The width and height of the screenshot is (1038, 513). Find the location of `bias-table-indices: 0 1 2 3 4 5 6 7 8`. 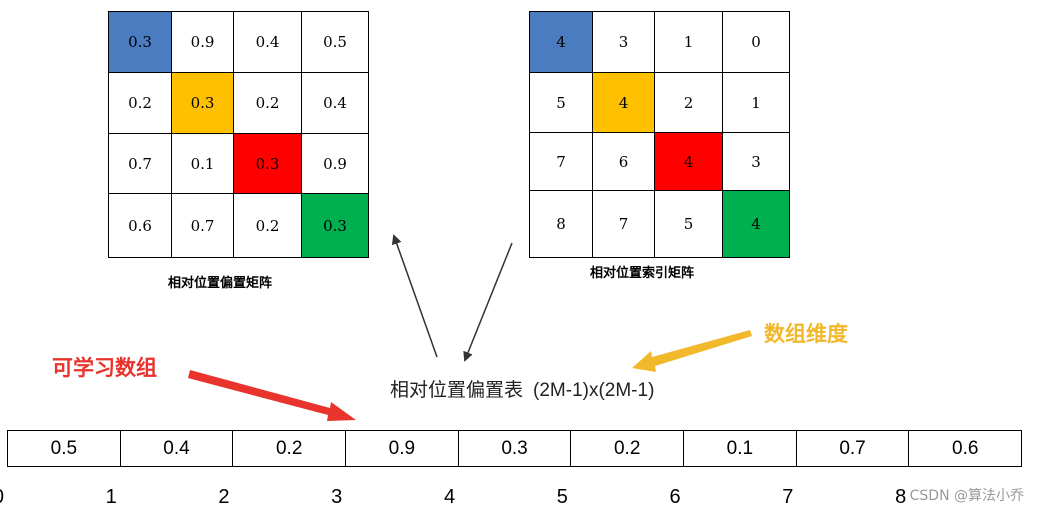

bias-table-indices: 0 1 2 3 4 5 6 7 8 is located at coordinates (511, 497).